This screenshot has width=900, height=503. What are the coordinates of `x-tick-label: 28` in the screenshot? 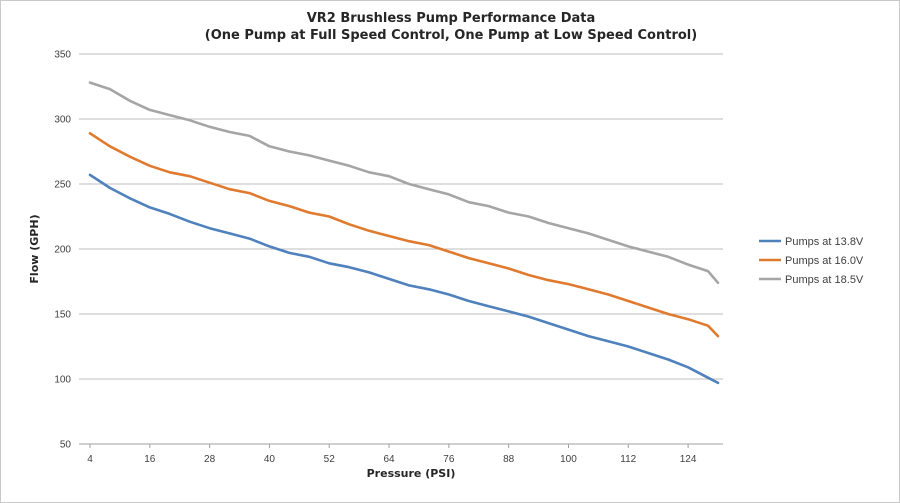 It's located at (210, 459).